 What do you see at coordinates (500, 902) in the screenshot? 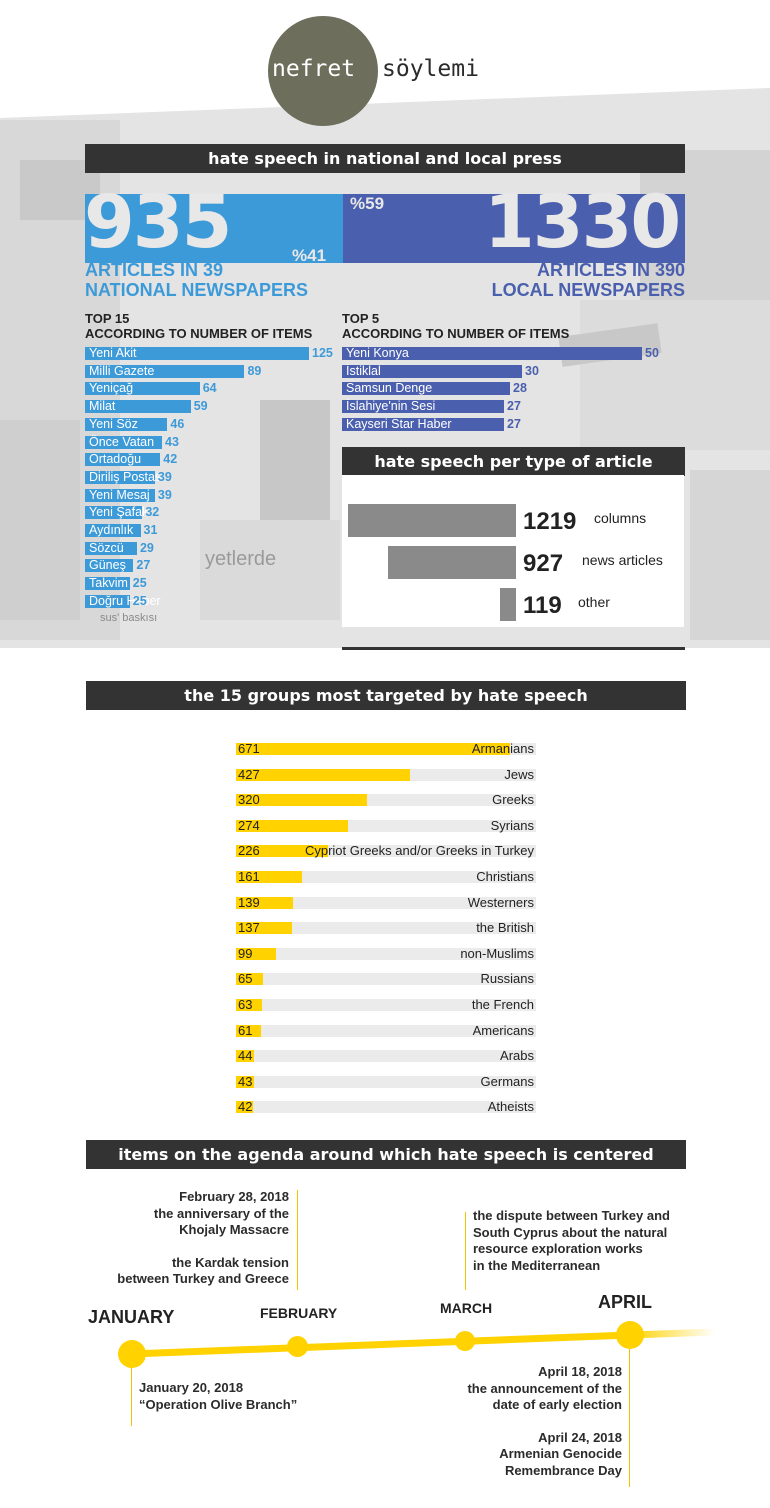
I see `group-bar-label: Westerners` at bounding box center [500, 902].